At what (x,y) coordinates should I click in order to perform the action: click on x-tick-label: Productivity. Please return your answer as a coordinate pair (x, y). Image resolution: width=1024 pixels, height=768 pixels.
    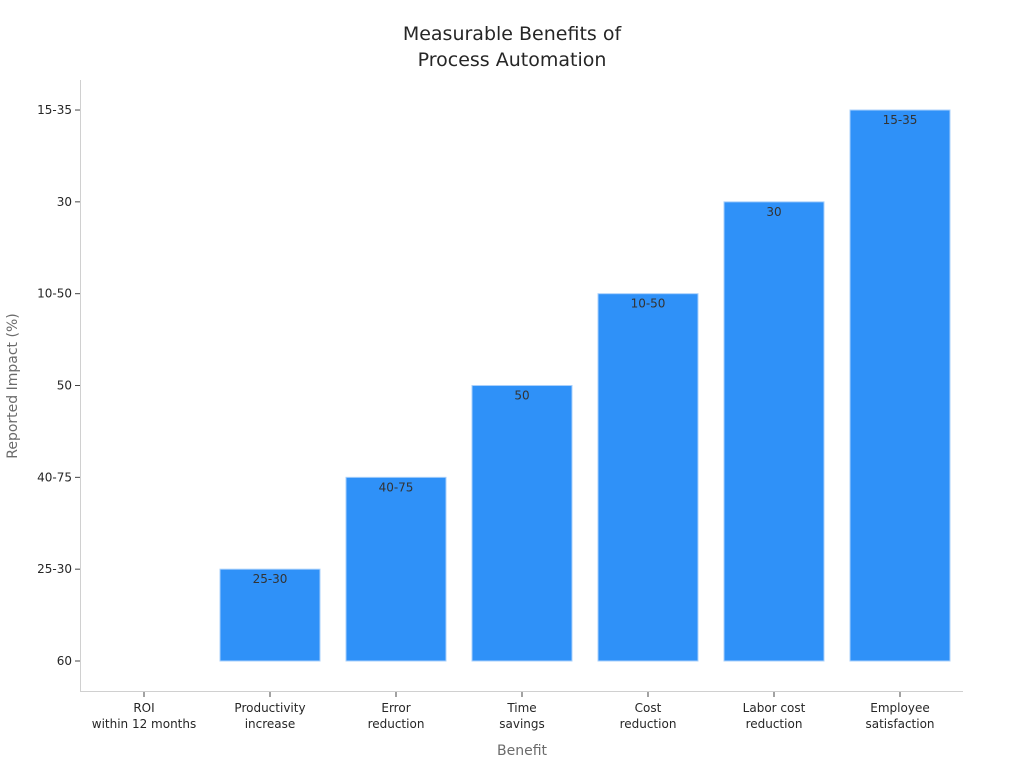
    Looking at the image, I should click on (269, 708).